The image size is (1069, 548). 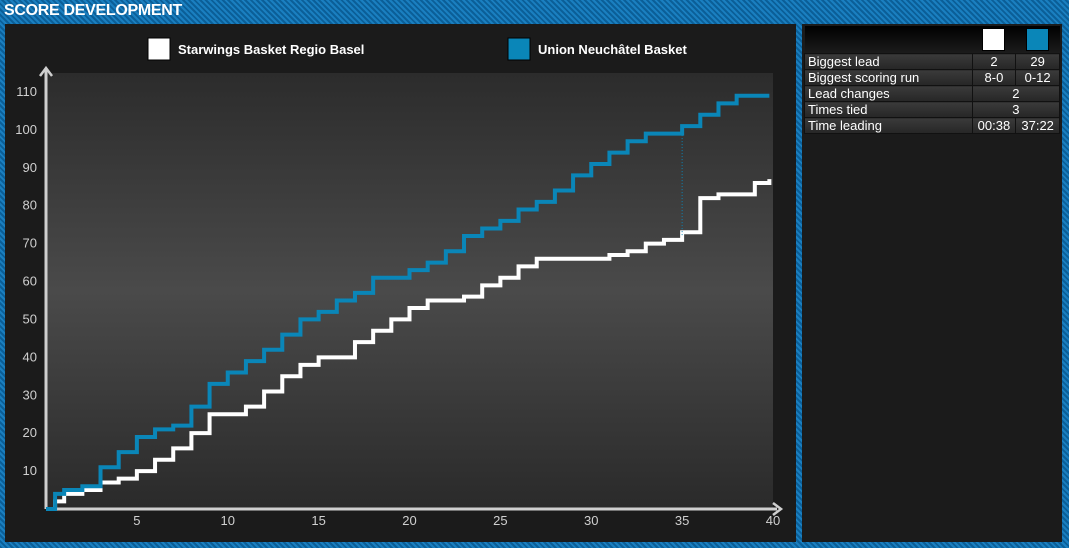 I want to click on stats-row-times-tied: Times tied 3, so click(x=932, y=109).